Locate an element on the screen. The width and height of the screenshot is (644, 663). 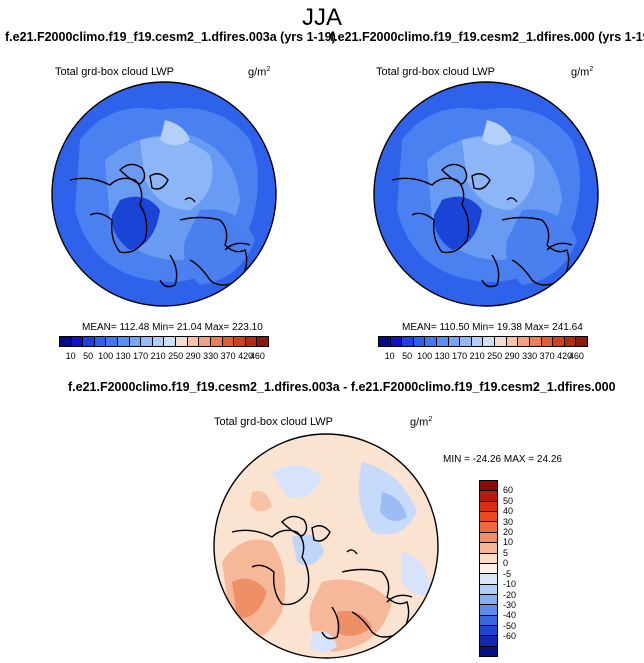
panel-right-colorbar is located at coordinates (483, 341).